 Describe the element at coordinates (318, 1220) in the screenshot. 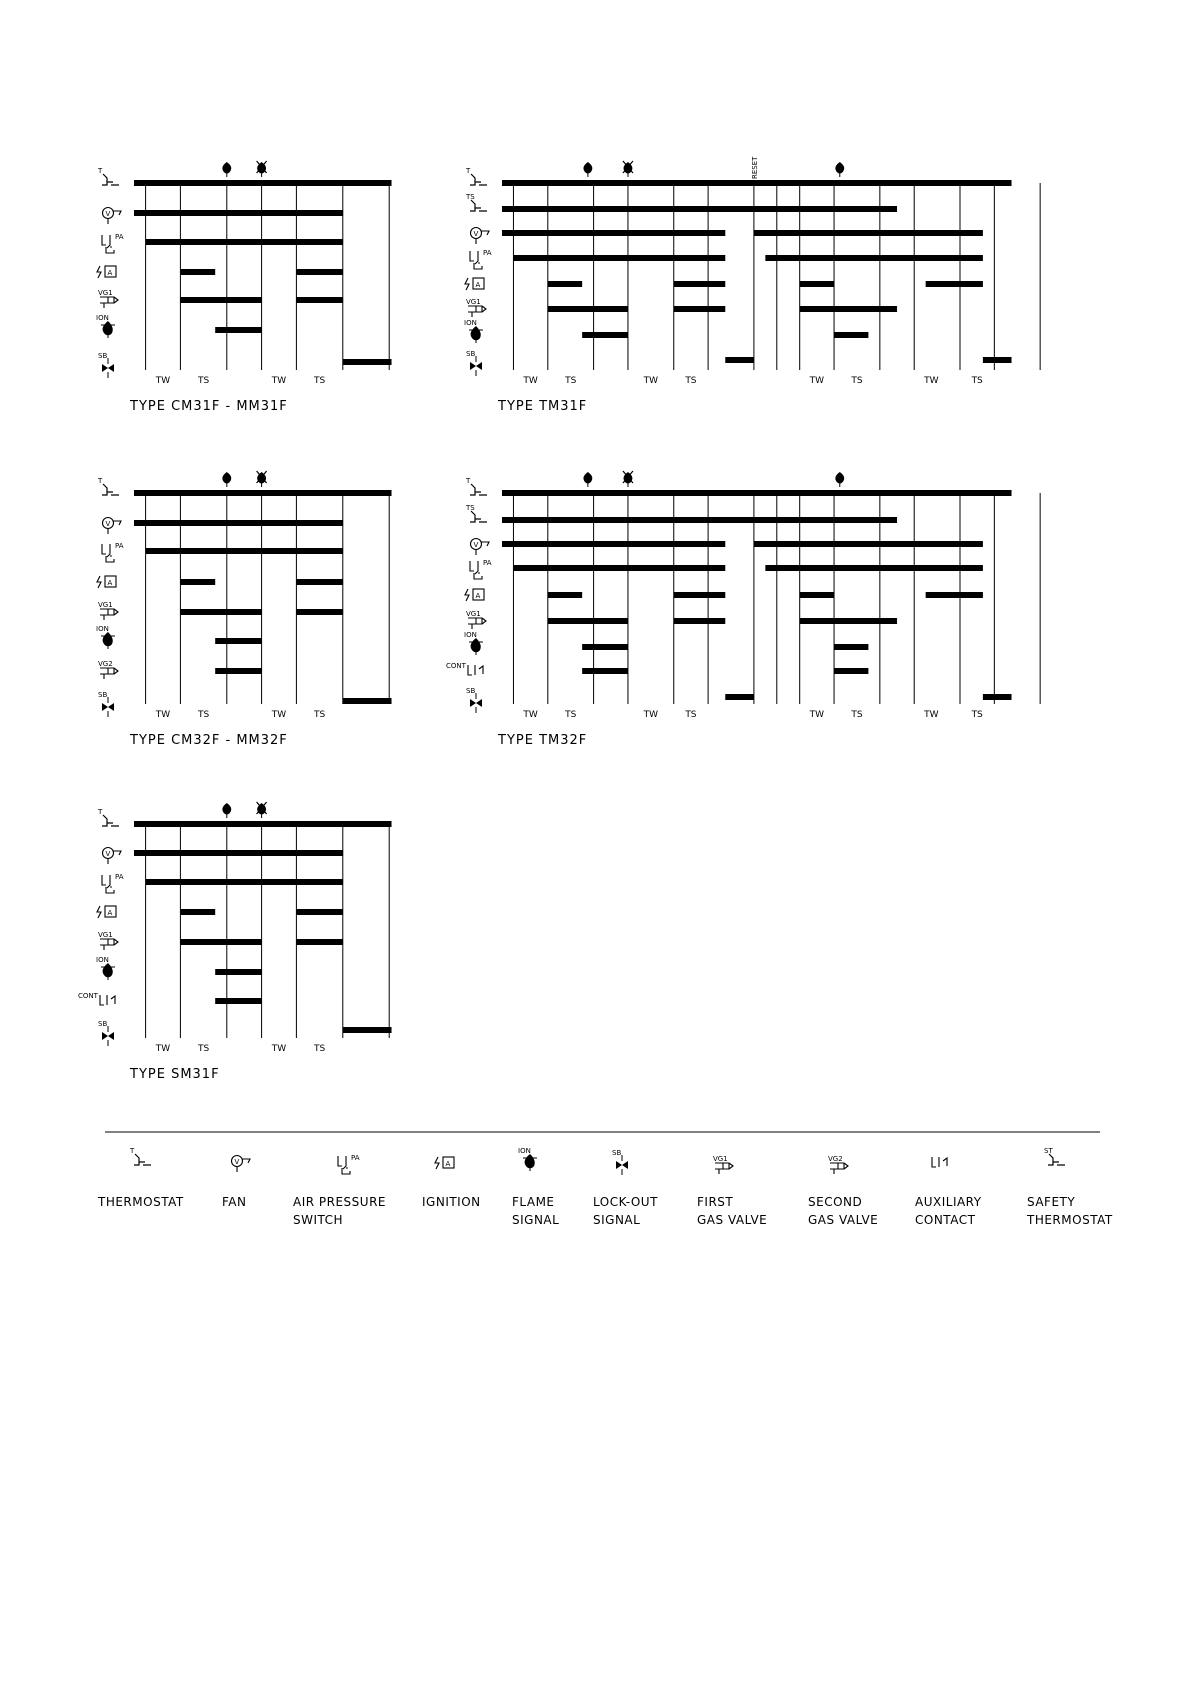

I see `legend-label-line2: SWITCH` at that location.